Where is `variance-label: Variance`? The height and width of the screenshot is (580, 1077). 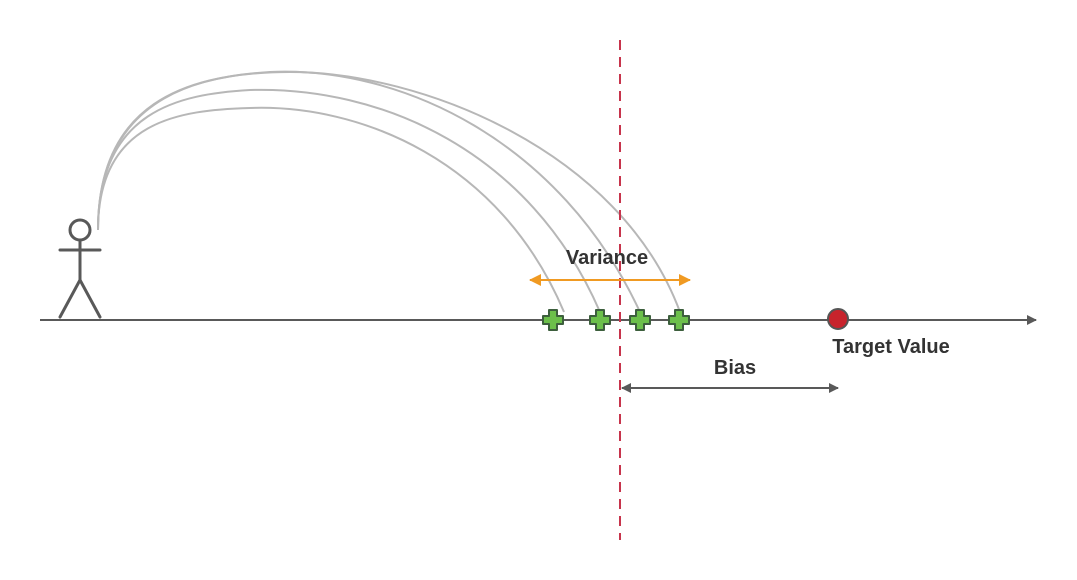 variance-label: Variance is located at coordinates (607, 258).